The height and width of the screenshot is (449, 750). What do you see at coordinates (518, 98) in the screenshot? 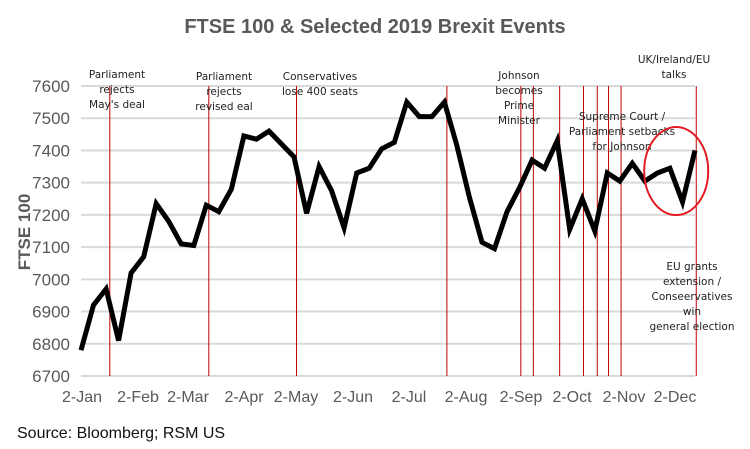
I see `annotation: Johnson becomes Prime Minister` at bounding box center [518, 98].